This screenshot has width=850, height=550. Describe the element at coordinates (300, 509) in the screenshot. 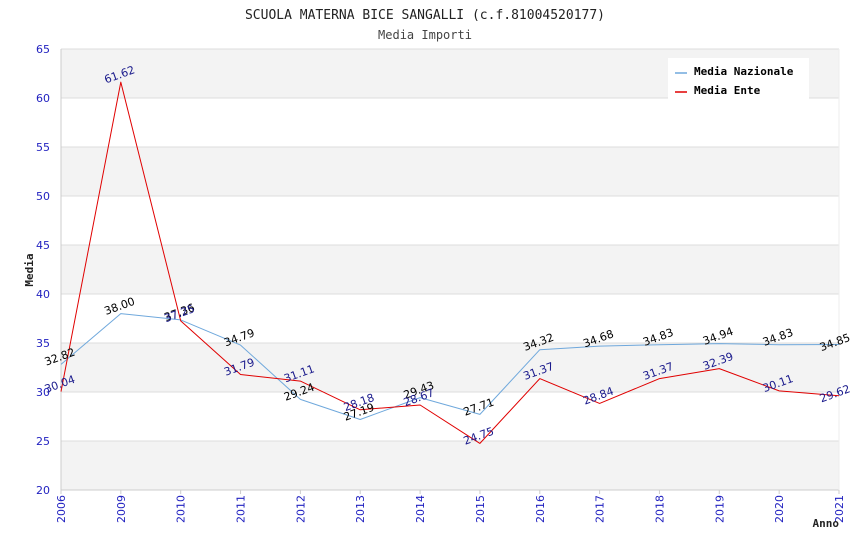

I see `x-tick-label: 2012` at that location.